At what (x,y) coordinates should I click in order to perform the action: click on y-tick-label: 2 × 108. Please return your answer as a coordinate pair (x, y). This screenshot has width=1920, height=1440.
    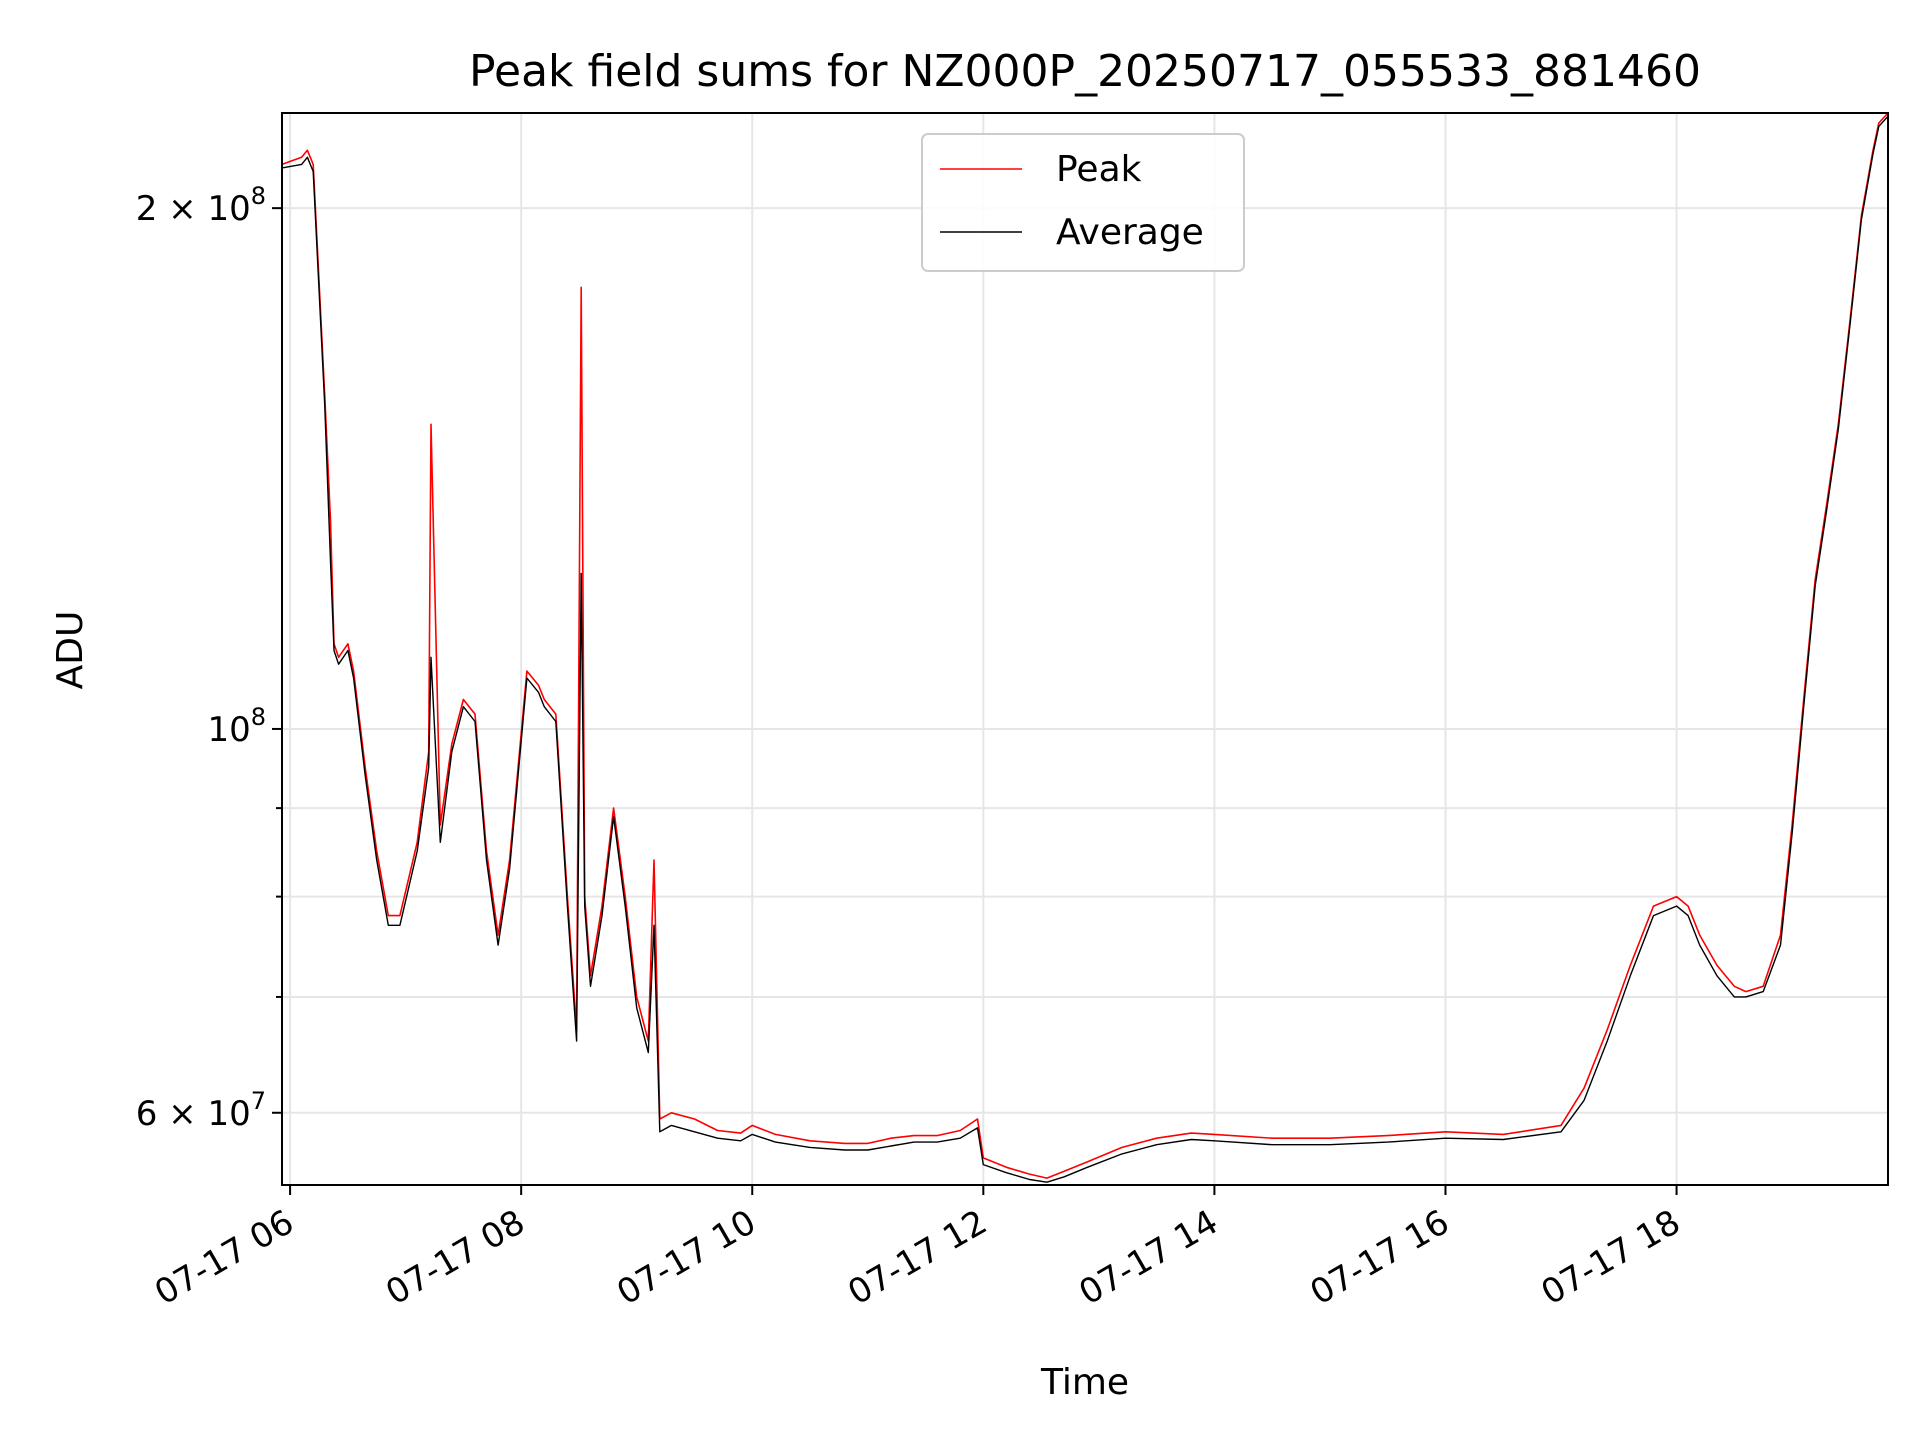
    Looking at the image, I should click on (201, 205).